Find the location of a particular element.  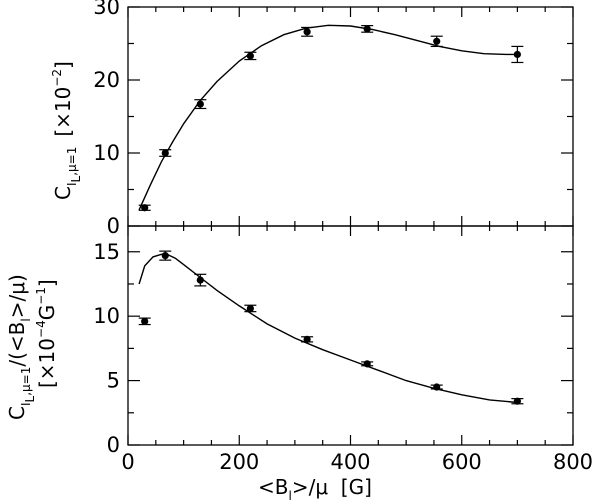

top-y-tick-label: 20 is located at coordinates (106, 80).